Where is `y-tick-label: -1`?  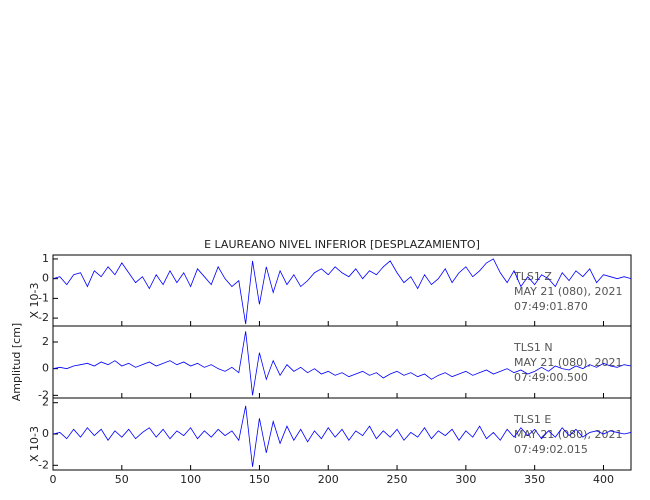
y-tick-label: -1 is located at coordinates (43, 297).